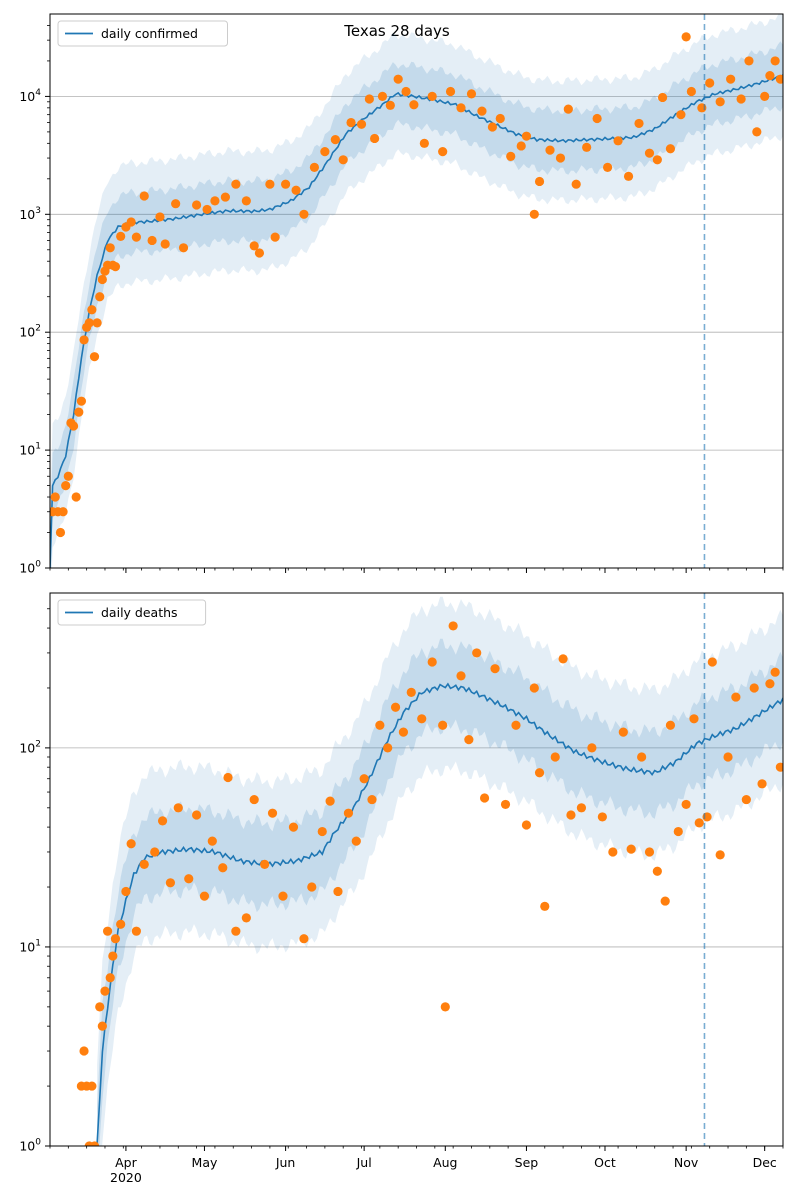  I want to click on figure-title: Texas 28 days, so click(396, 31).